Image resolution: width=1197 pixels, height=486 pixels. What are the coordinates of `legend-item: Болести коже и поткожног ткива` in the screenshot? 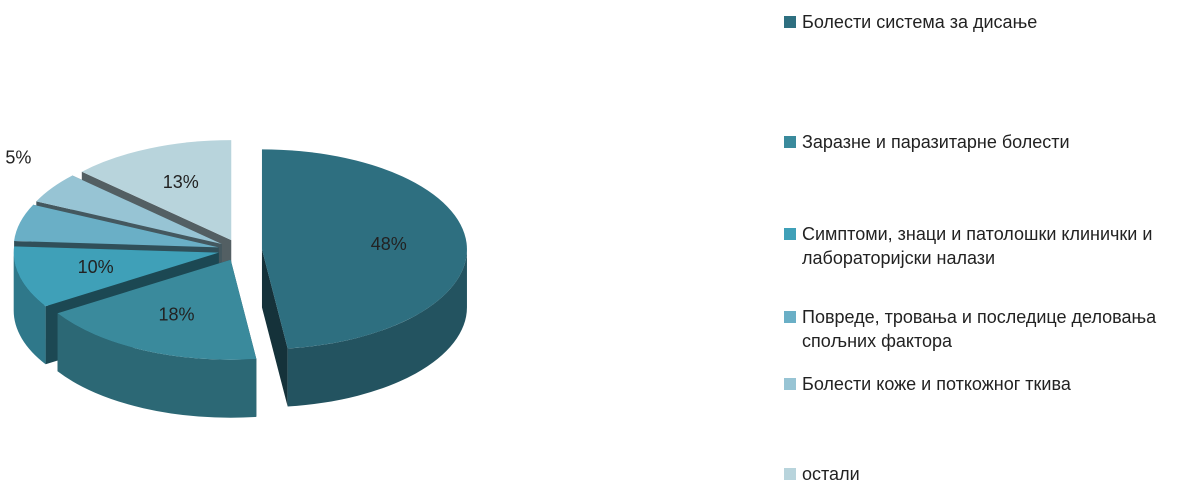 It's located at (984, 384).